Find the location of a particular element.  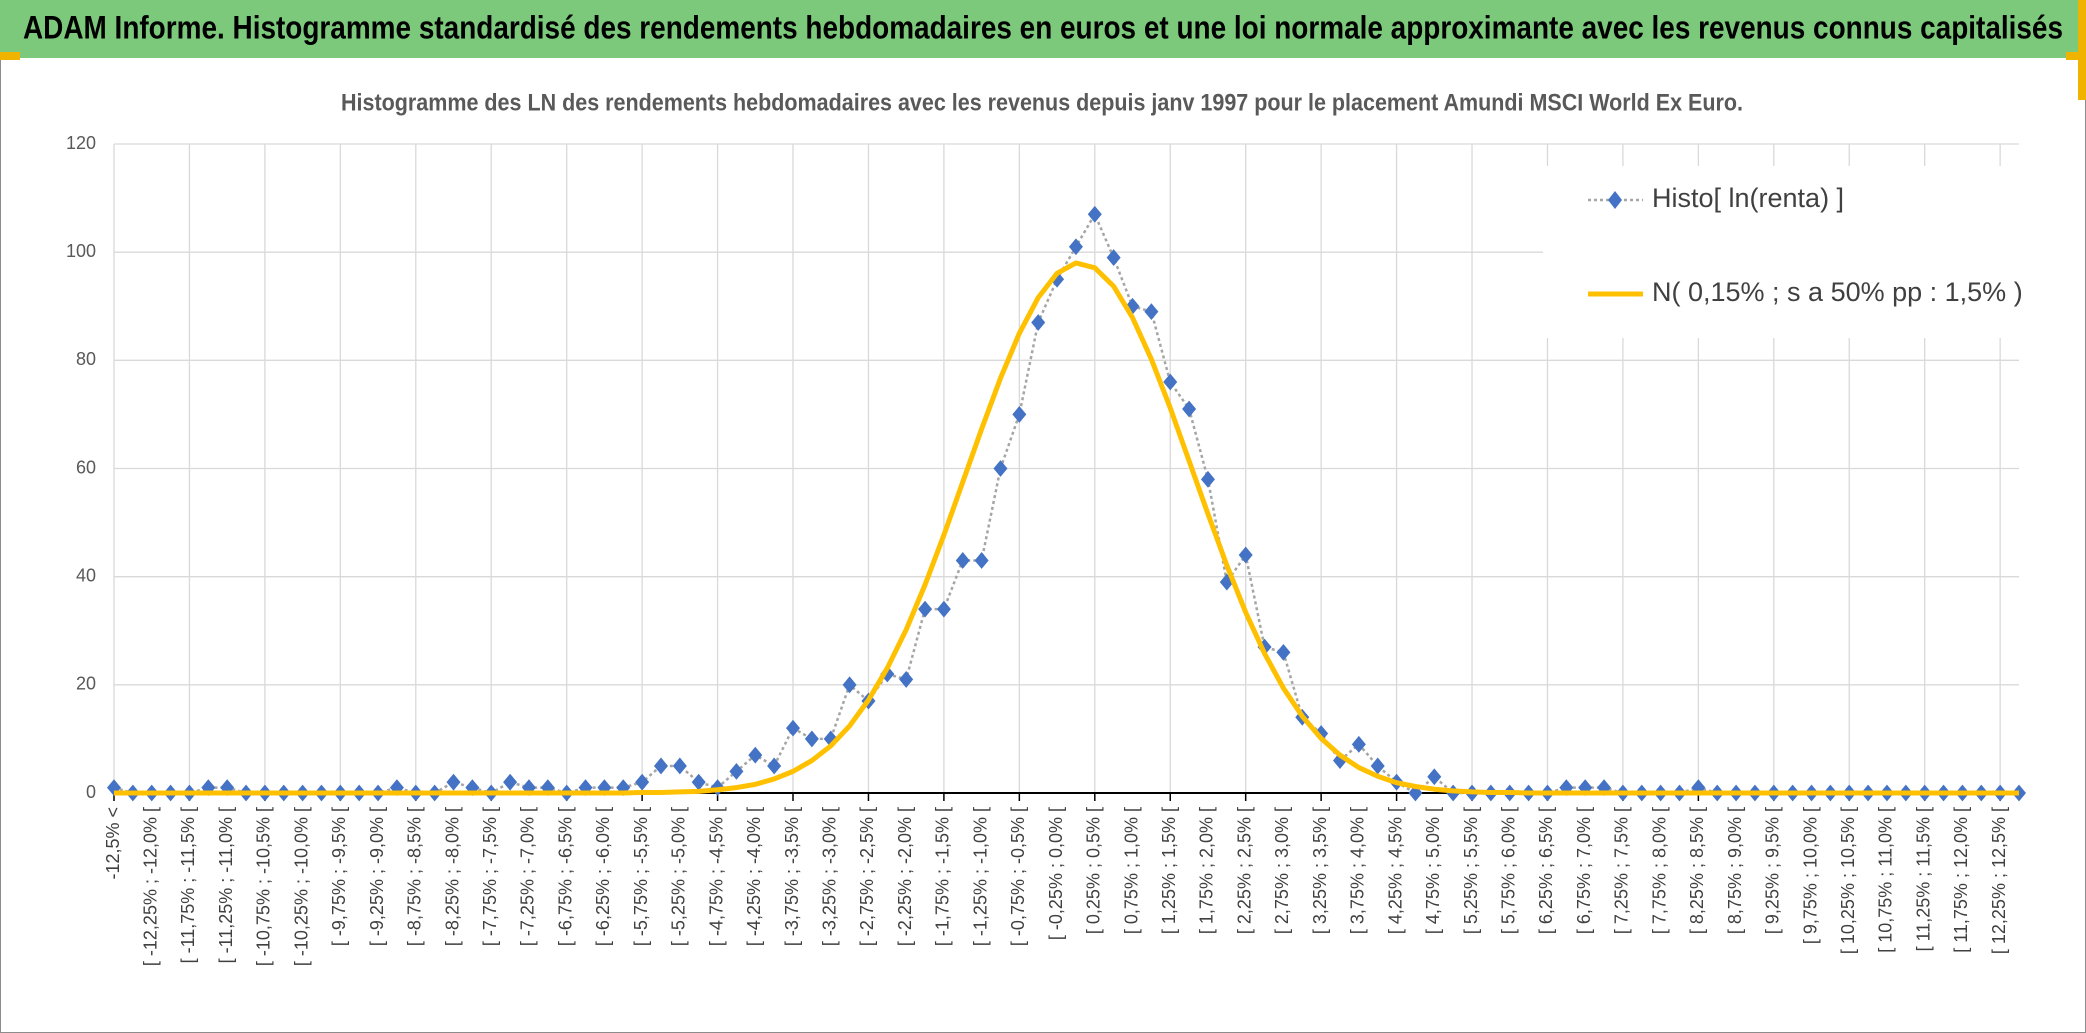

x-tick-label: [ -4,75% ; -4,5% [ is located at coordinates (716, 876).